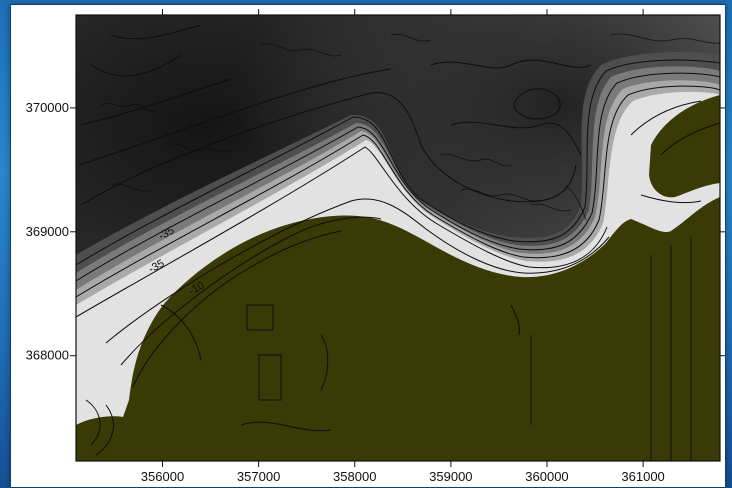  Describe the element at coordinates (450, 476) in the screenshot. I see `x-tick-label: 359000` at that location.